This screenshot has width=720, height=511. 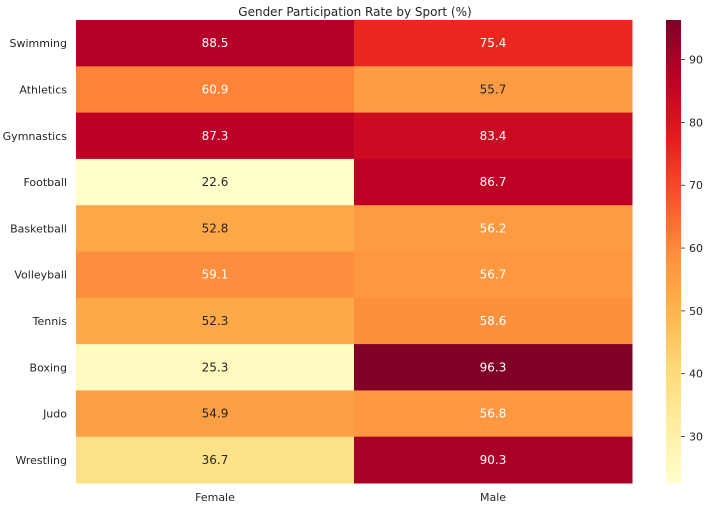 I want to click on row-tick-label: Volleyball, so click(x=40, y=275).